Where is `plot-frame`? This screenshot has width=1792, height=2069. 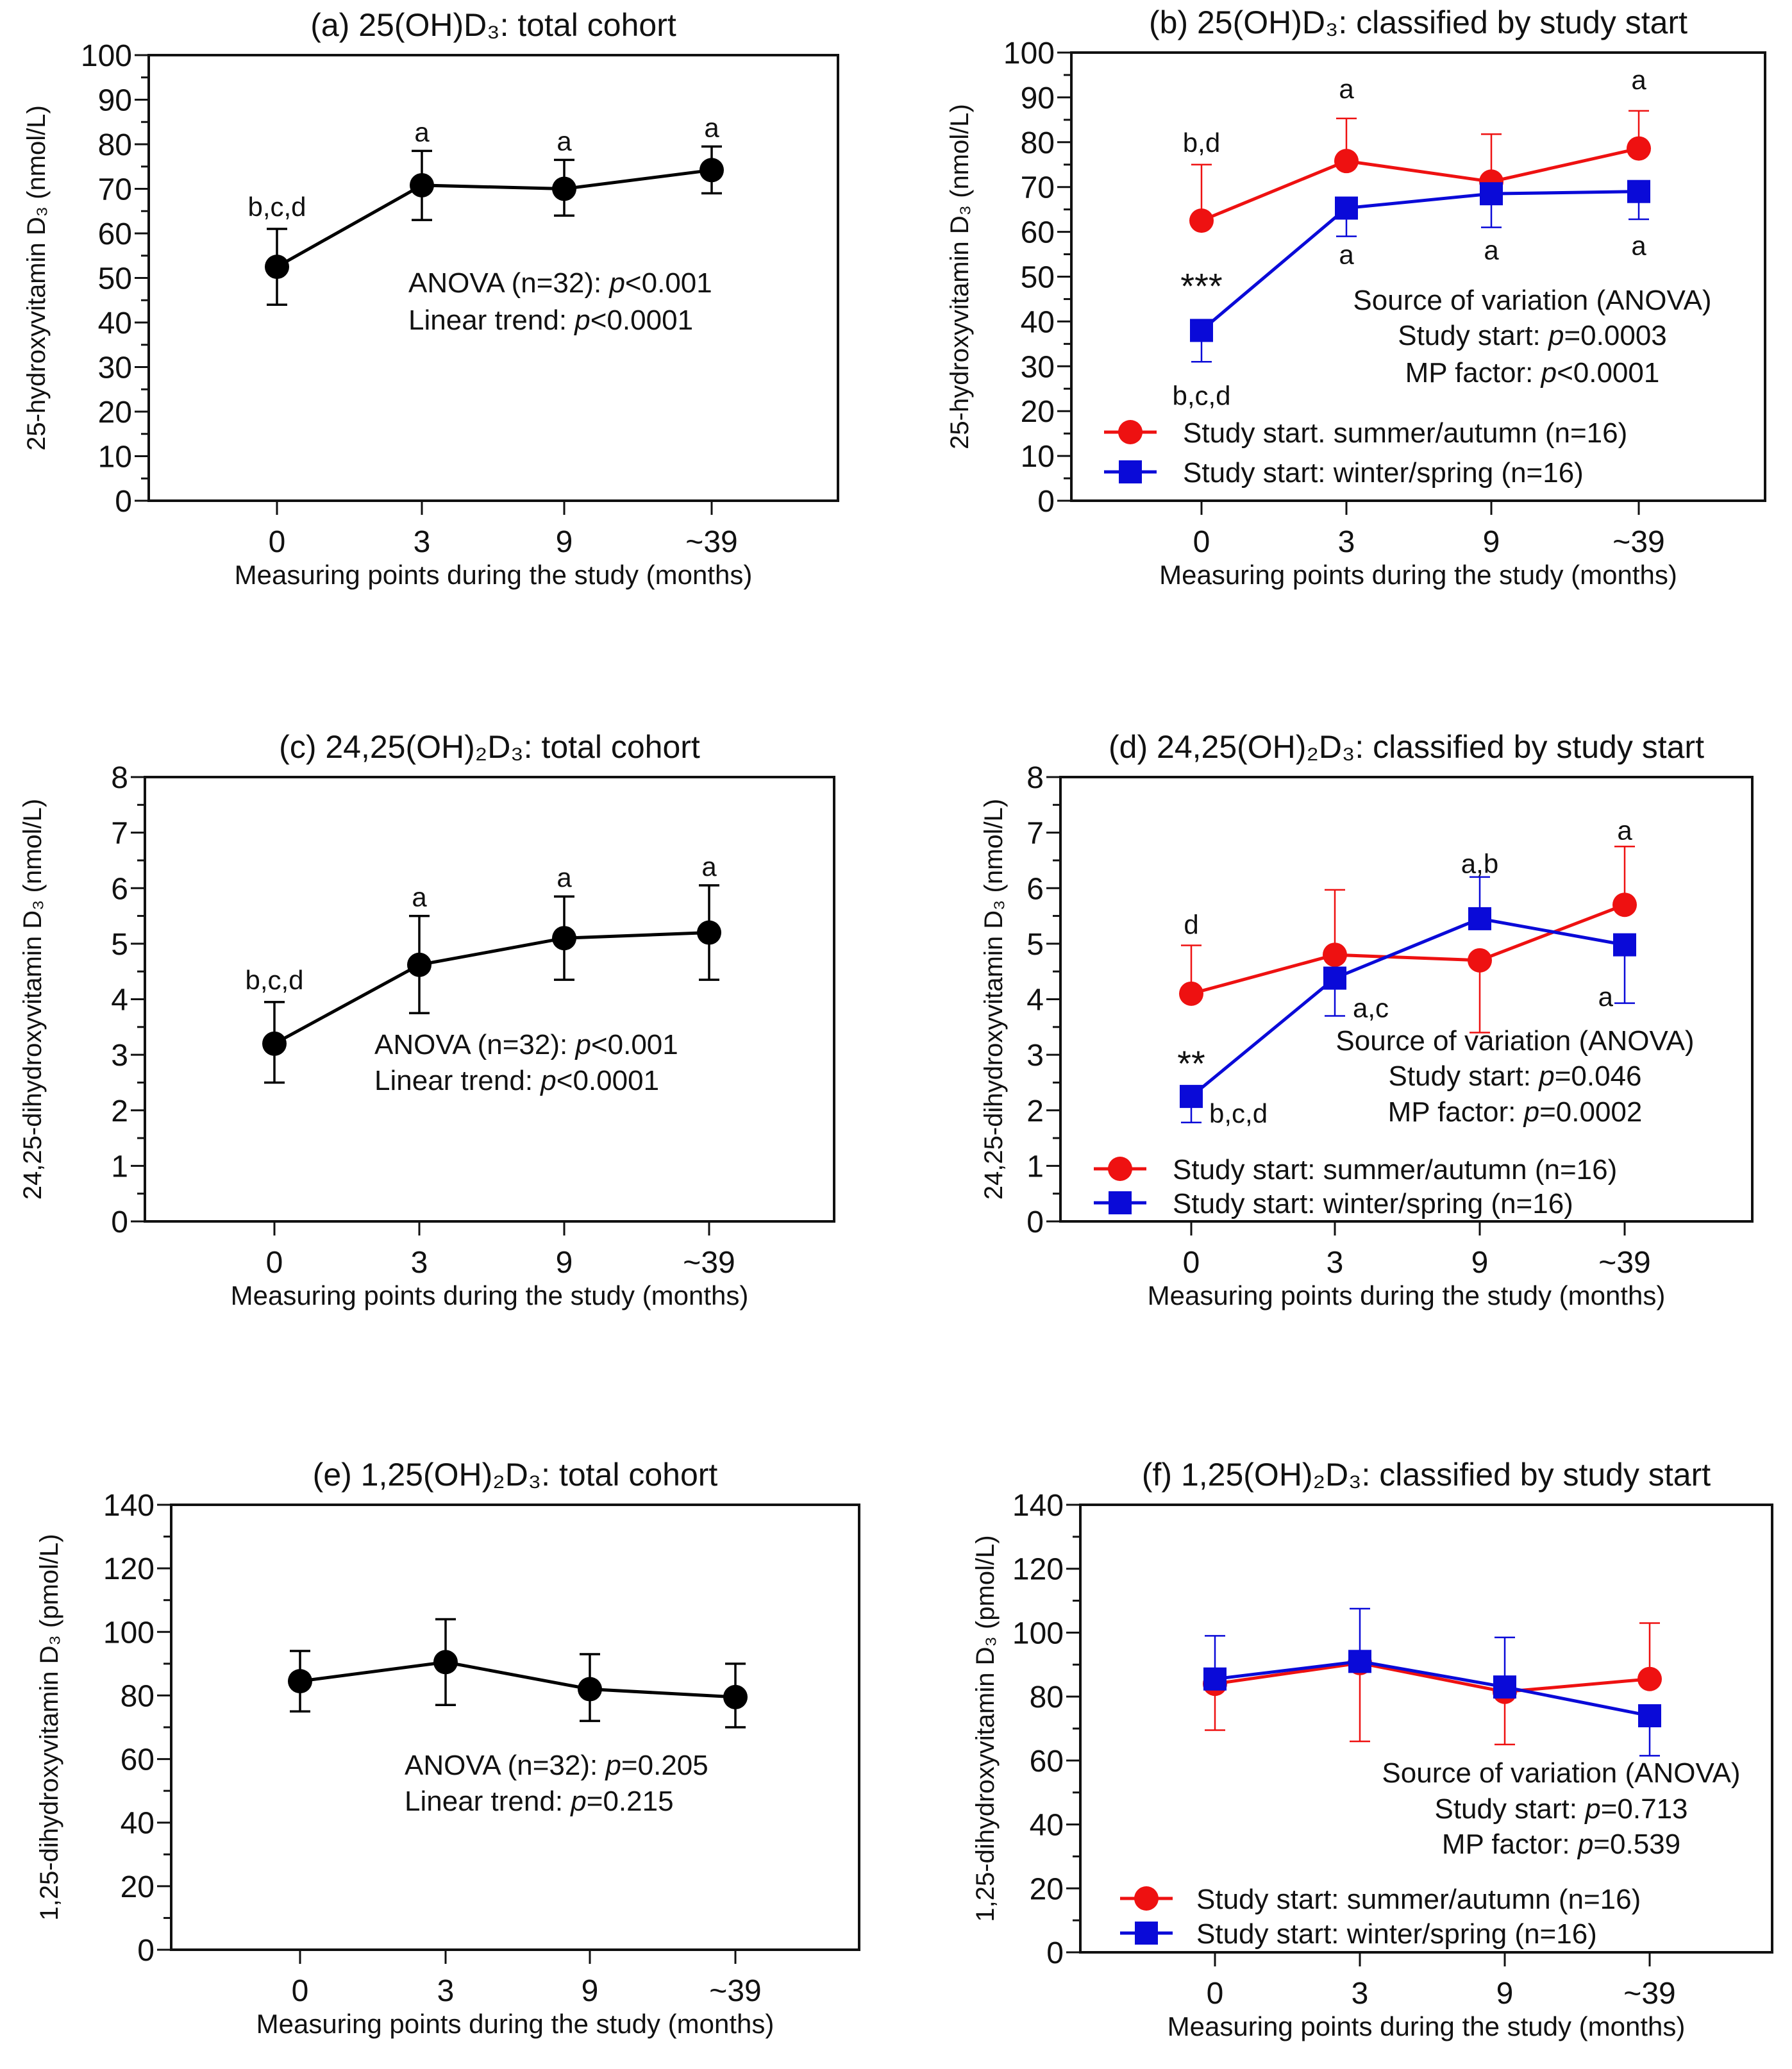
plot-frame is located at coordinates (515, 1728).